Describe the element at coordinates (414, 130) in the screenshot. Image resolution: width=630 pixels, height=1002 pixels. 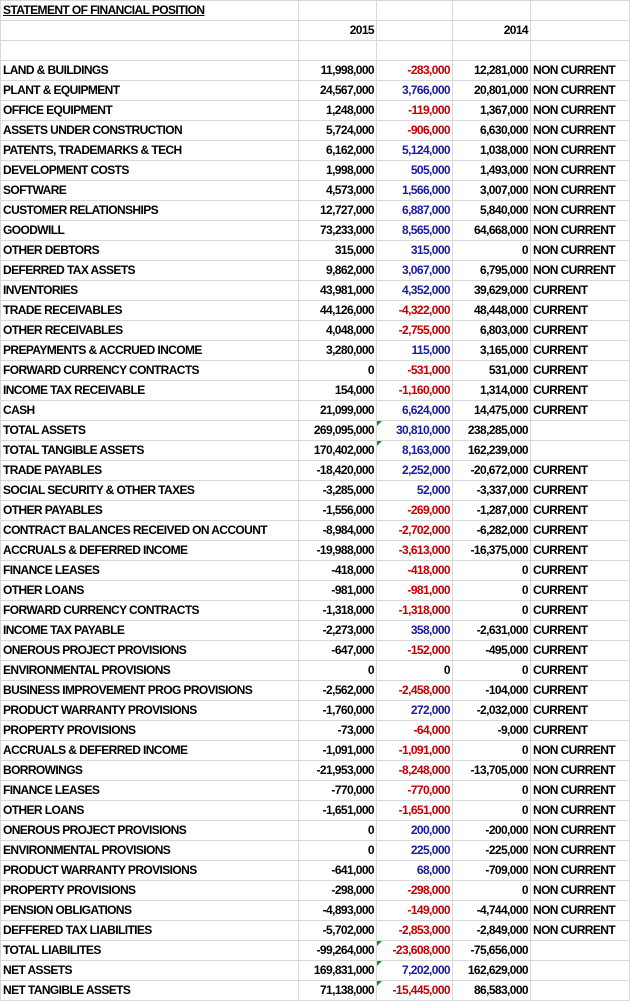
I see `value-change: -906,000` at that location.